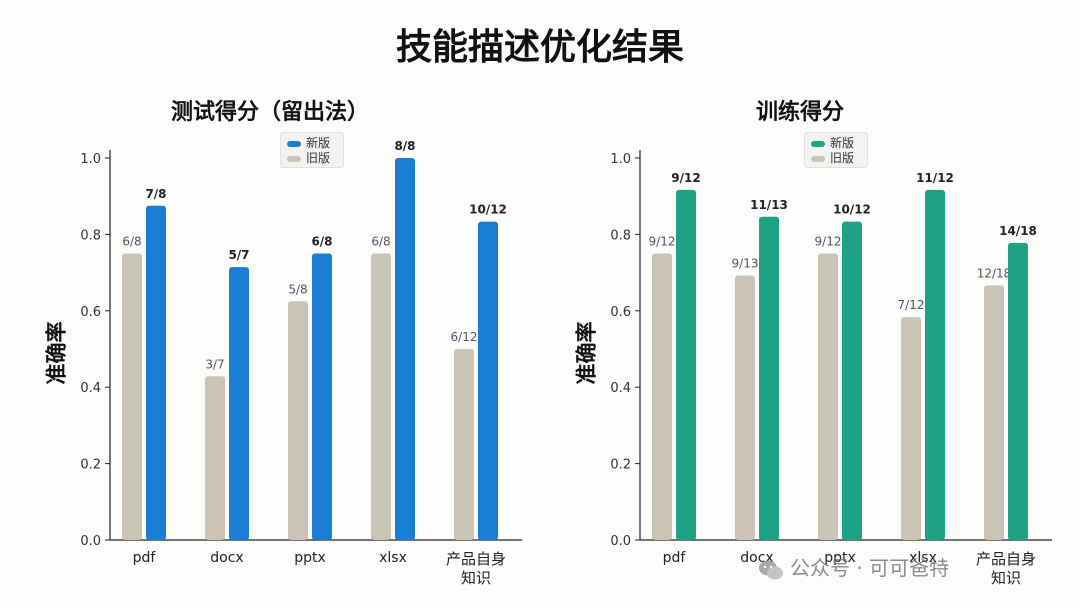  What do you see at coordinates (870, 568) in the screenshot?
I see `watermark-text: 公众号 · 可可爸特` at bounding box center [870, 568].